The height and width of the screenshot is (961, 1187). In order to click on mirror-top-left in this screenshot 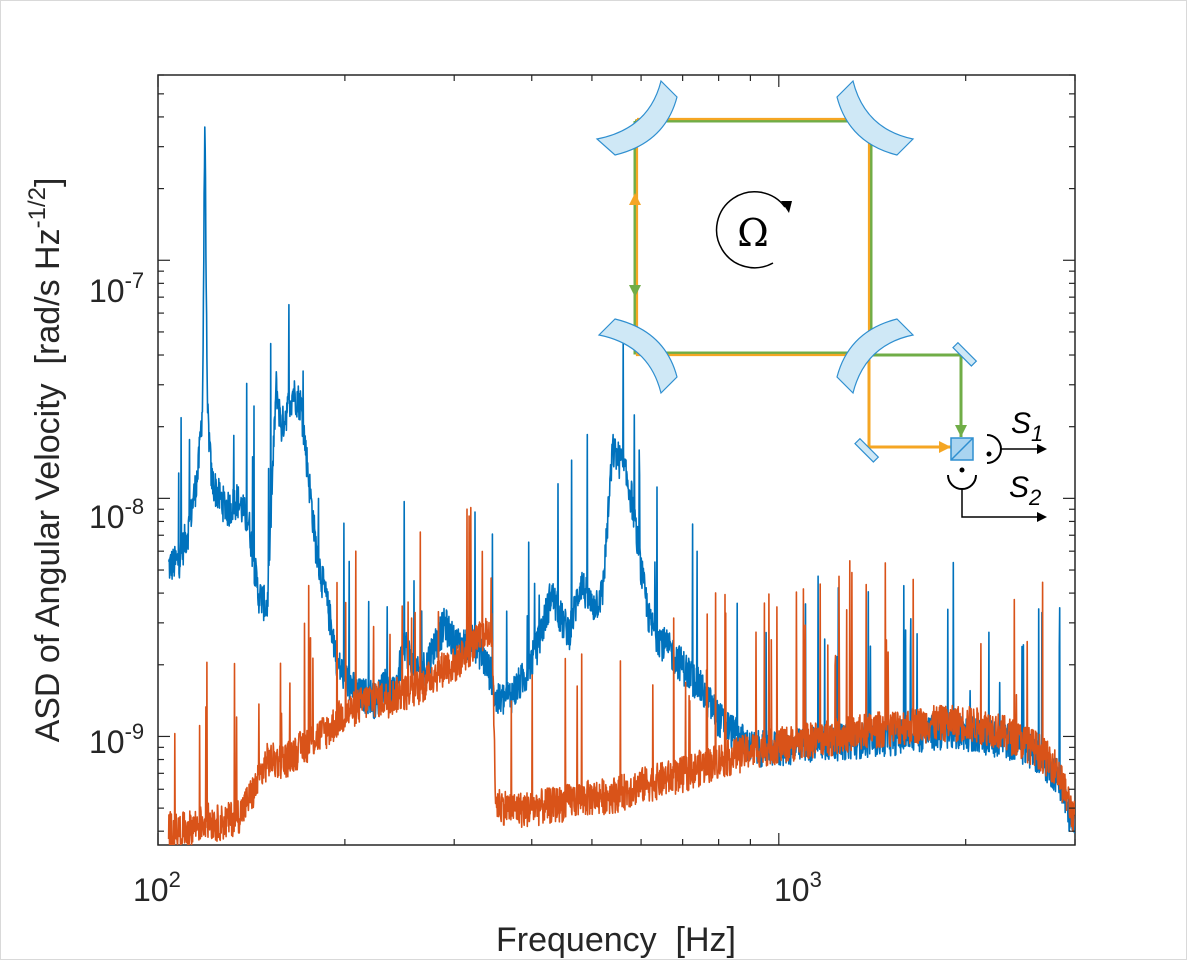, I will do `click(636, 117)`.